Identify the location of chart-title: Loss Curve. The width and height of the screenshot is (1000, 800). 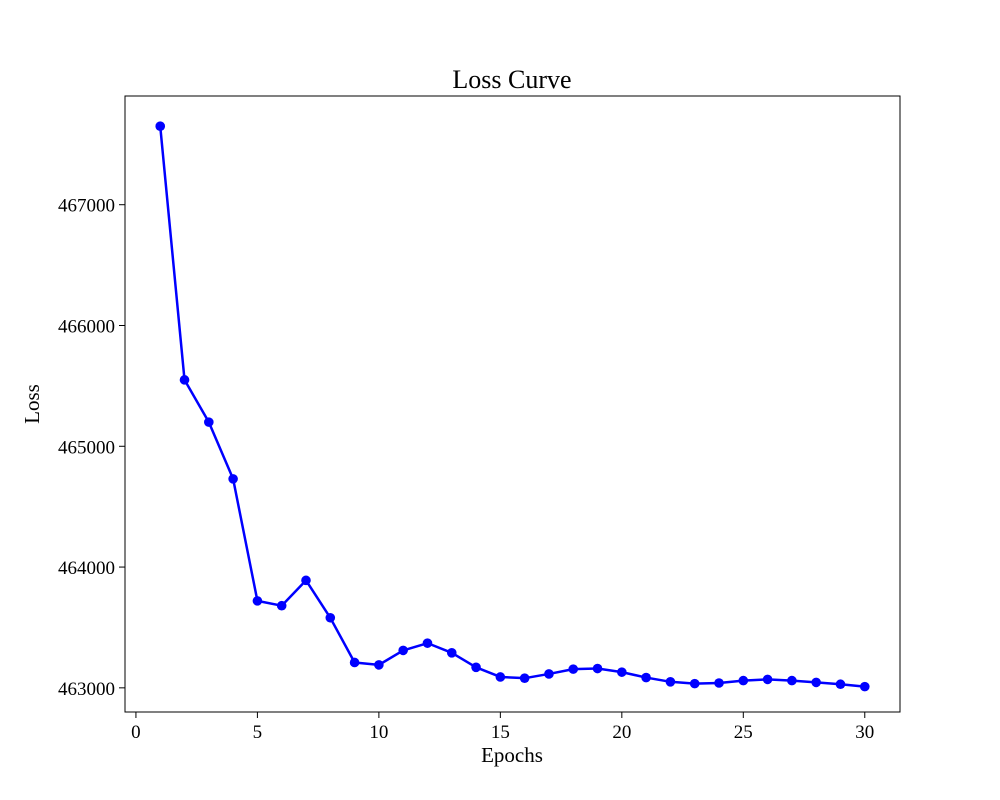
(511, 79).